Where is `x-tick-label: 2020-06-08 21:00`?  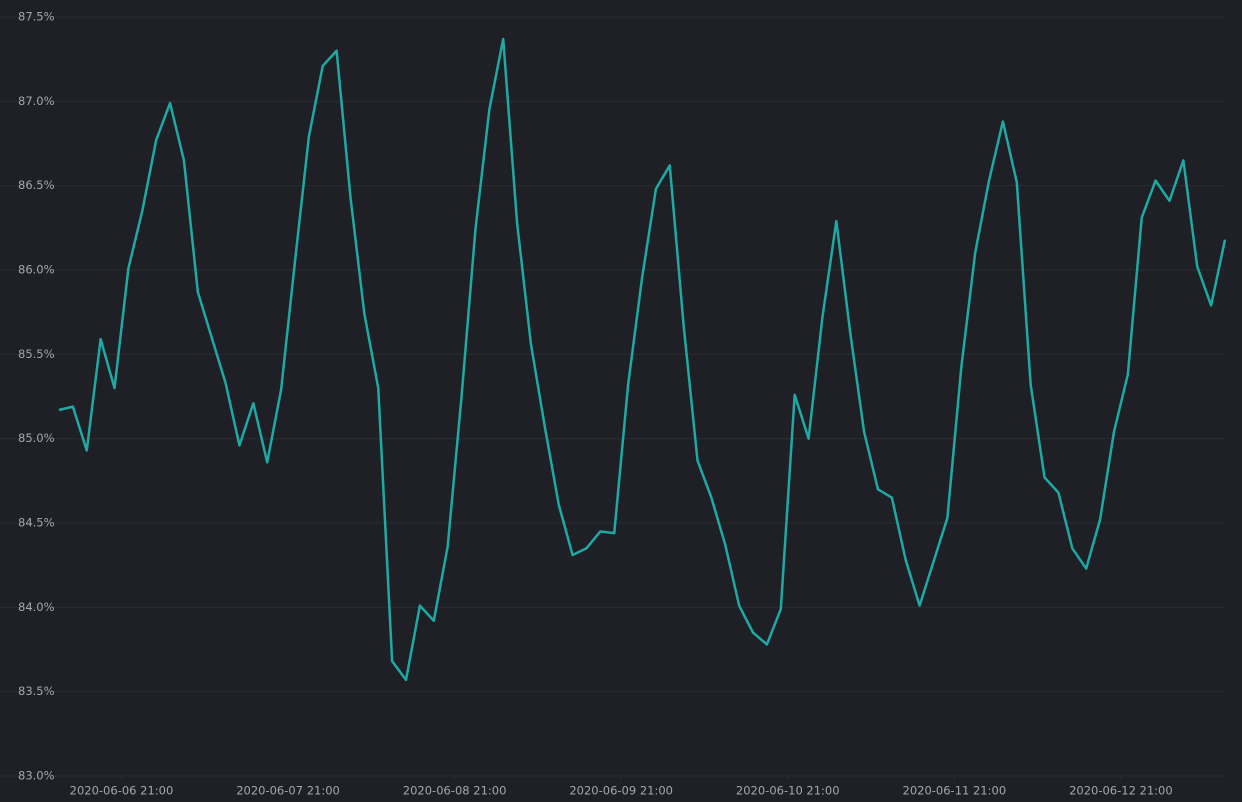 x-tick-label: 2020-06-08 21:00 is located at coordinates (455, 791).